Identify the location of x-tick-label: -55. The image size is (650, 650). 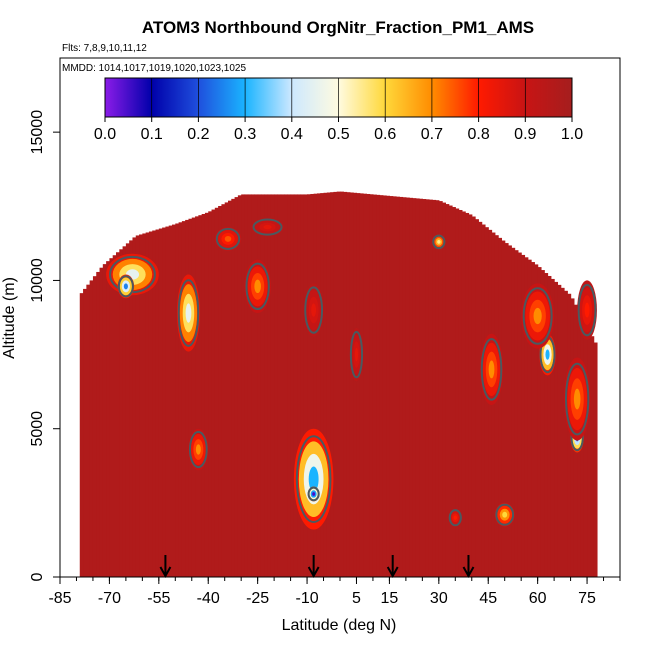
(158, 598).